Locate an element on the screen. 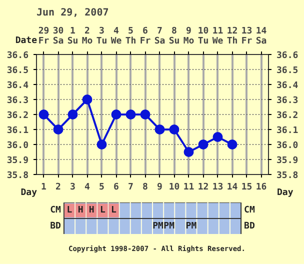  x-axis-title: Day is located at coordinates (28, 193).